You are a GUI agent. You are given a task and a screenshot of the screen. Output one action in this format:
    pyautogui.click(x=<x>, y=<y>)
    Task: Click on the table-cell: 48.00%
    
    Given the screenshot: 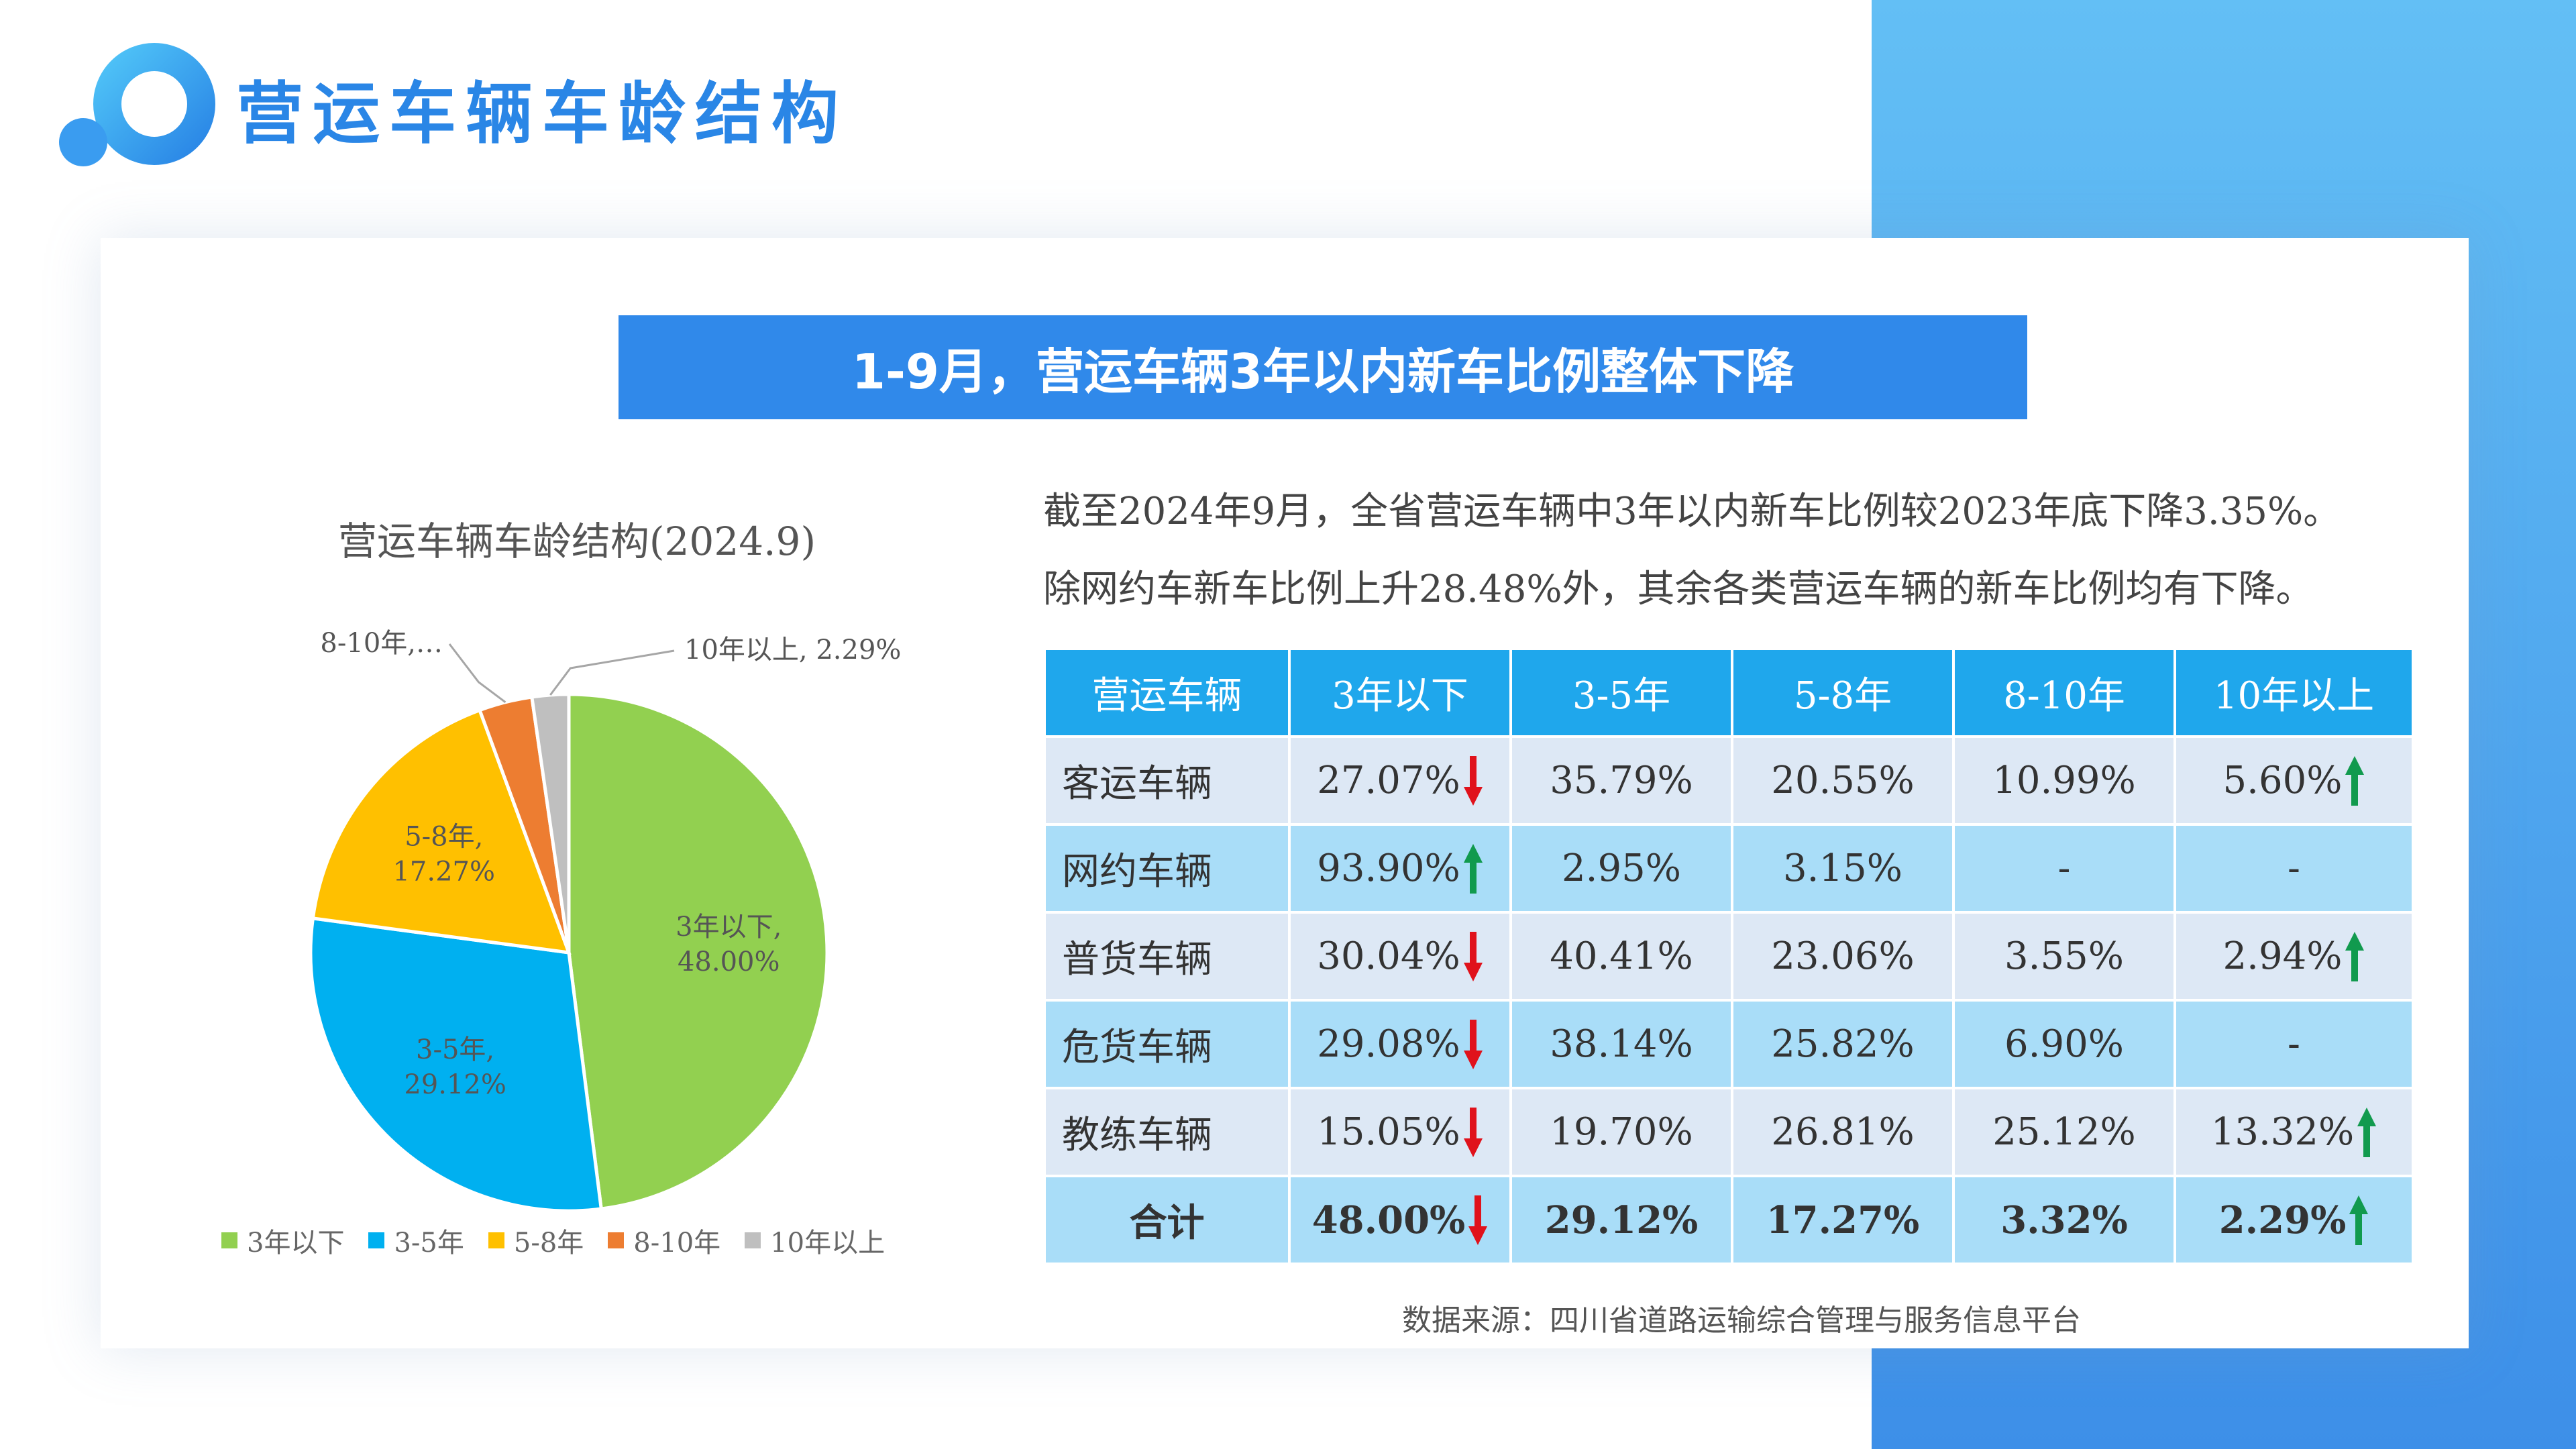 What is the action you would take?
    pyautogui.click(x=1400, y=1220)
    